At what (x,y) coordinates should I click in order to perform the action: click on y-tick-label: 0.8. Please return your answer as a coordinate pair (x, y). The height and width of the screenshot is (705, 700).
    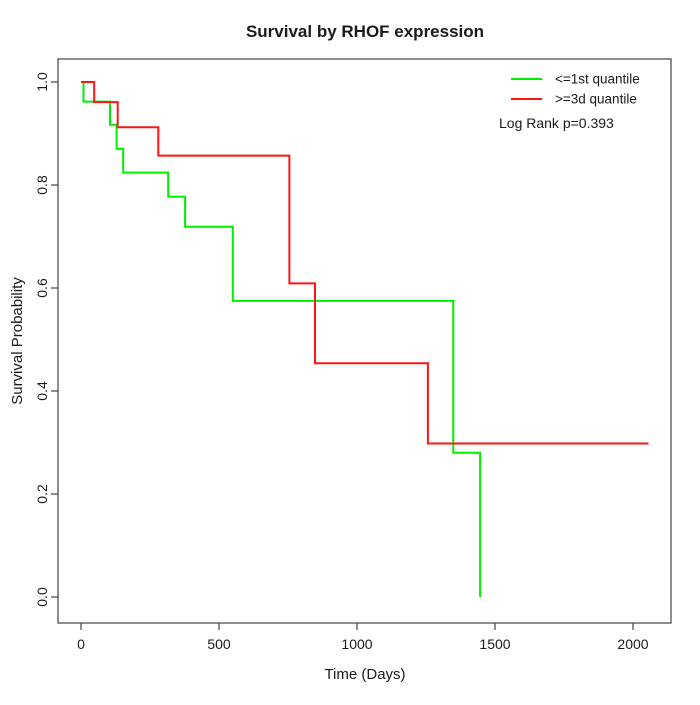
    Looking at the image, I should click on (42, 185).